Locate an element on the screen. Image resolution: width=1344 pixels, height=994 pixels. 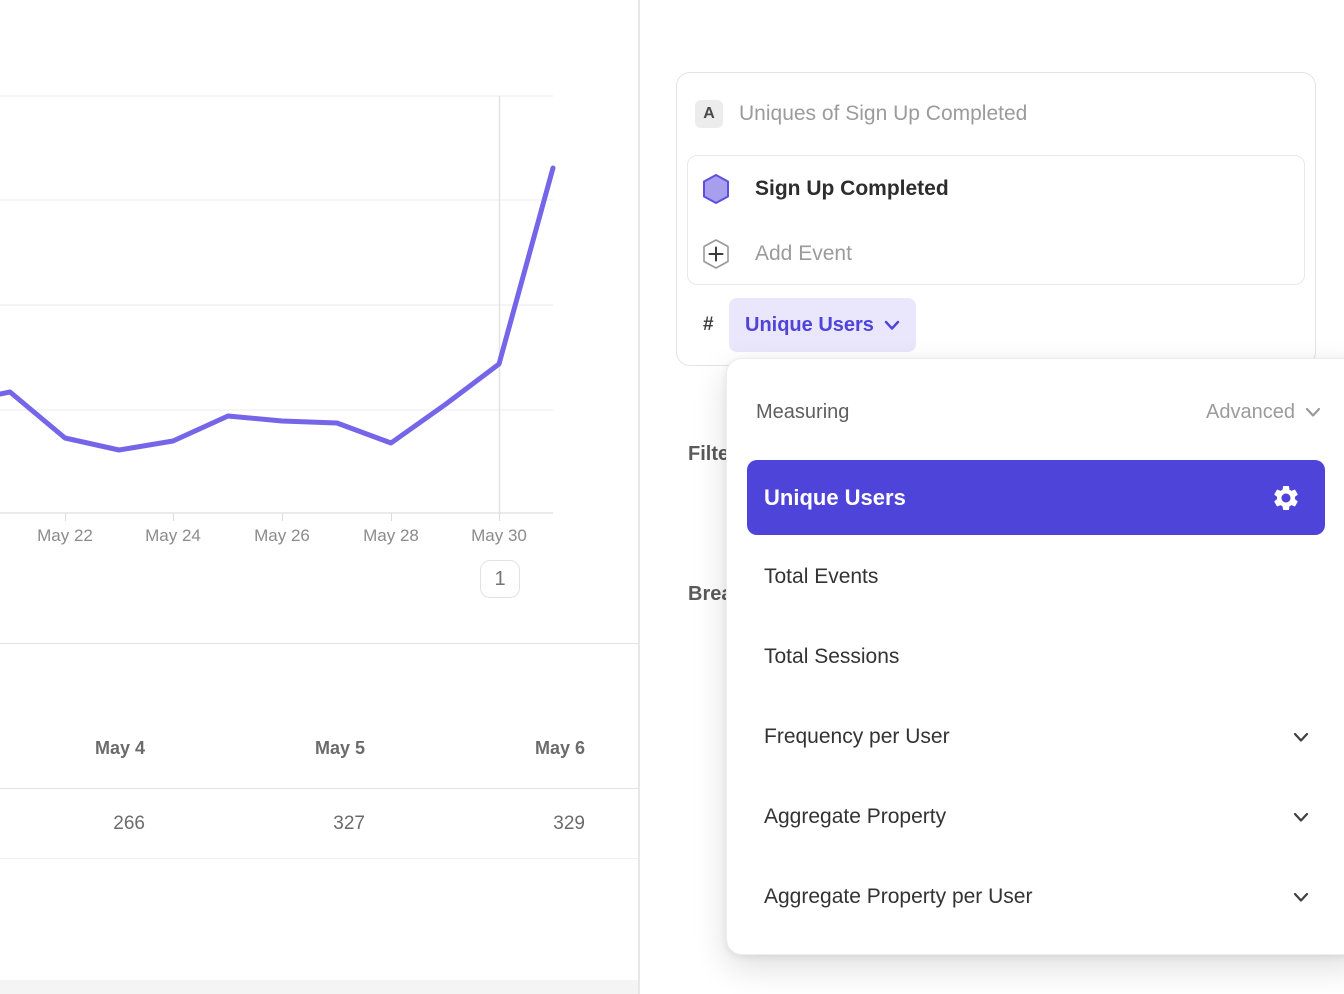
measuring-label: Measuring is located at coordinates (803, 411).